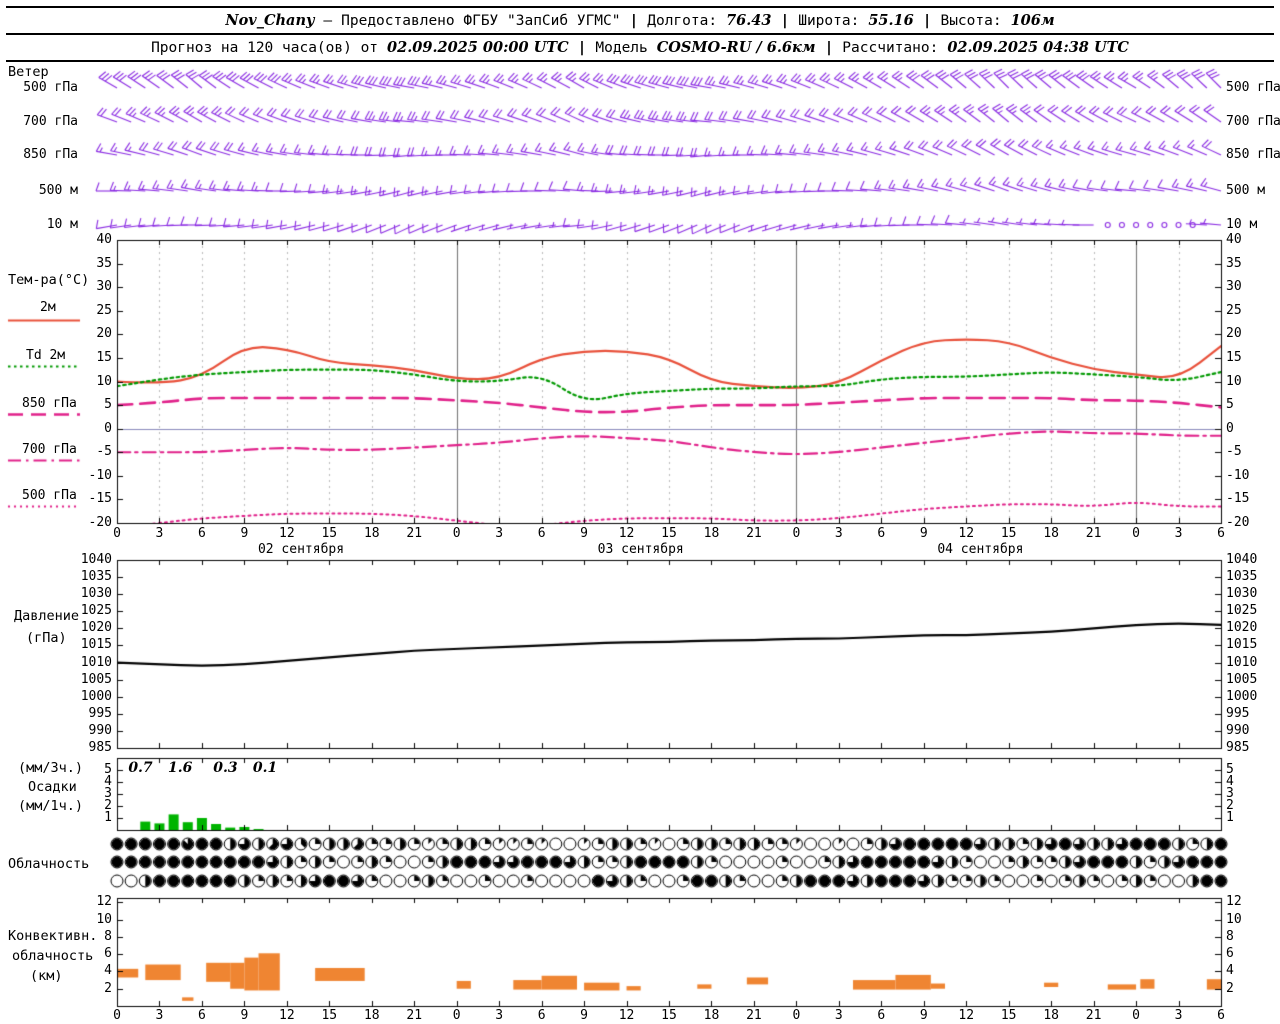 This screenshot has width=1280, height=1024. Describe the element at coordinates (1234, 452) in the screenshot. I see `temp-y-tick-label: -5` at that location.